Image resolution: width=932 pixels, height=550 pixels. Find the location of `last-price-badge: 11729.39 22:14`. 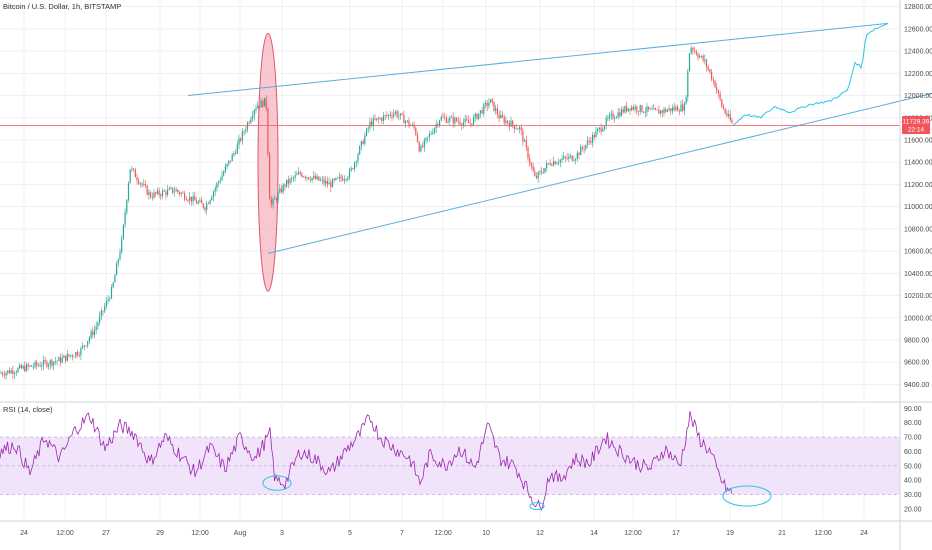

last-price-badge: 11729.39 22:14 is located at coordinates (916, 125).